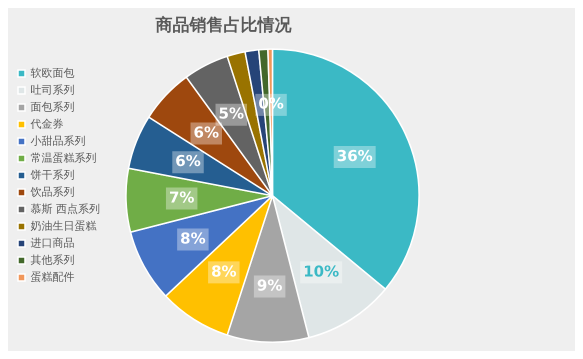  What do you see at coordinates (231, 113) in the screenshot?
I see `data-label: 5%` at bounding box center [231, 113].